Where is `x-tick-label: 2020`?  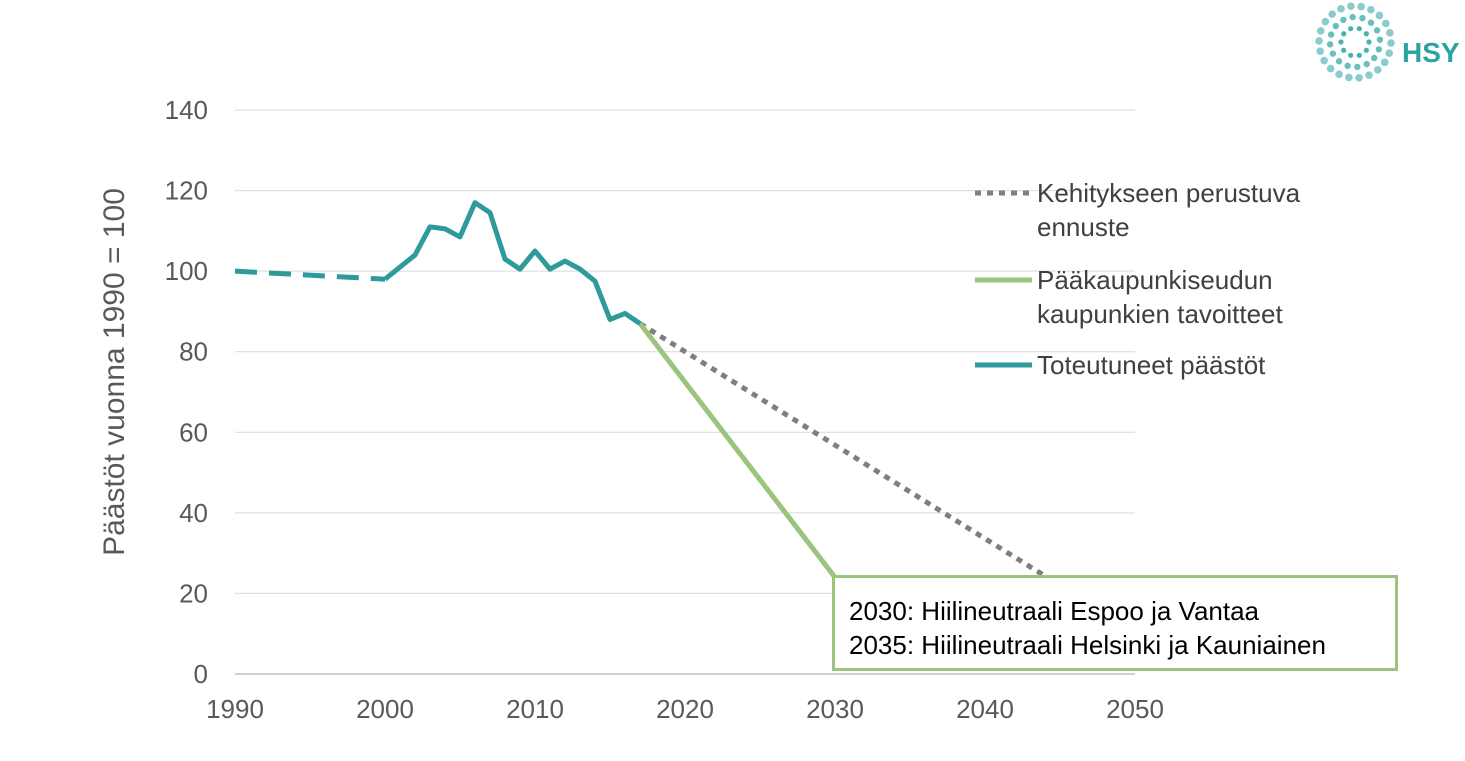 x-tick-label: 2020 is located at coordinates (685, 709).